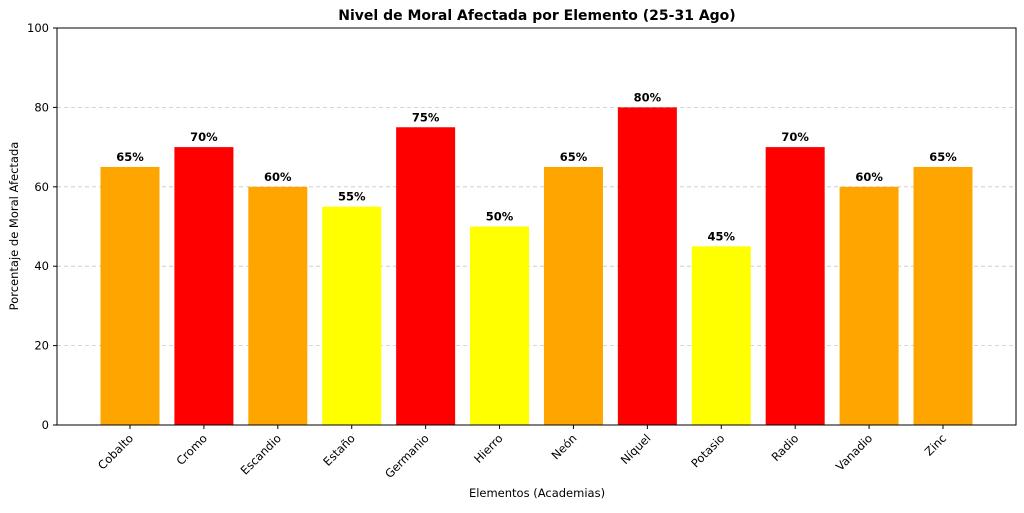 This screenshot has width=1024, height=513. Describe the element at coordinates (500, 217) in the screenshot. I see `data-label: 50%` at that location.